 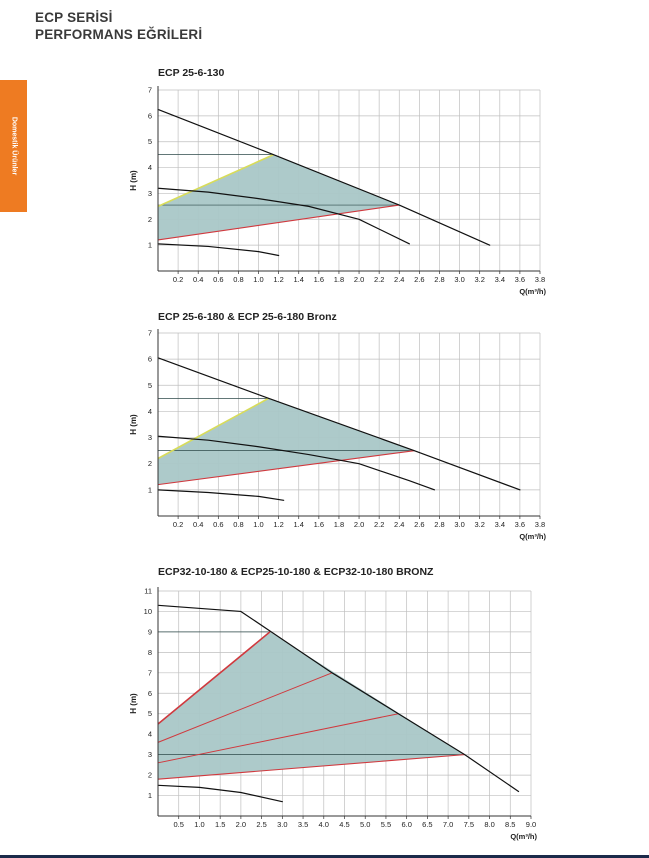 What do you see at coordinates (150, 90) in the screenshot?
I see `chart-1-y-tick-label: 7` at bounding box center [150, 90].